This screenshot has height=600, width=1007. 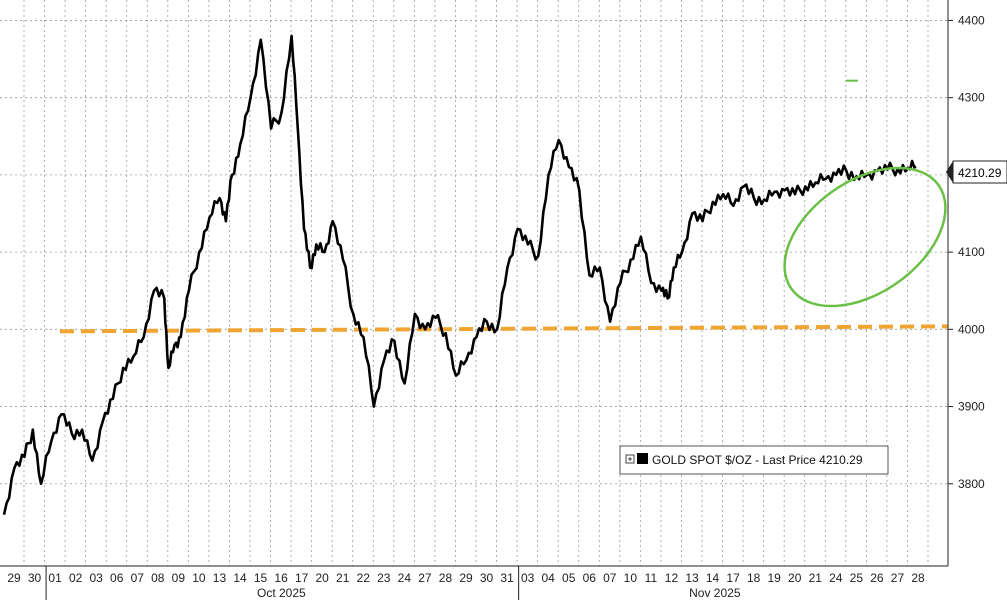 What do you see at coordinates (754, 578) in the screenshot?
I see `x-tick-label: 18` at bounding box center [754, 578].